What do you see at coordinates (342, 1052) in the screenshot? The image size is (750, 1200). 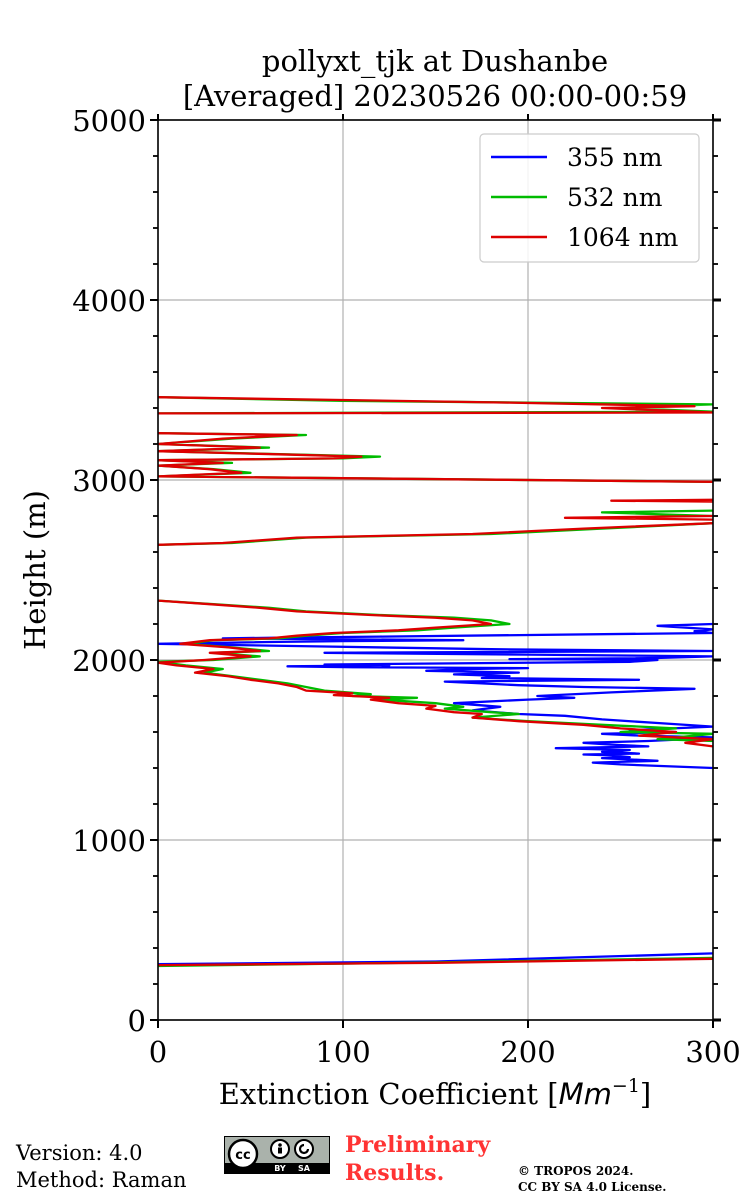 I see `x-tick-label: 100` at bounding box center [342, 1052].